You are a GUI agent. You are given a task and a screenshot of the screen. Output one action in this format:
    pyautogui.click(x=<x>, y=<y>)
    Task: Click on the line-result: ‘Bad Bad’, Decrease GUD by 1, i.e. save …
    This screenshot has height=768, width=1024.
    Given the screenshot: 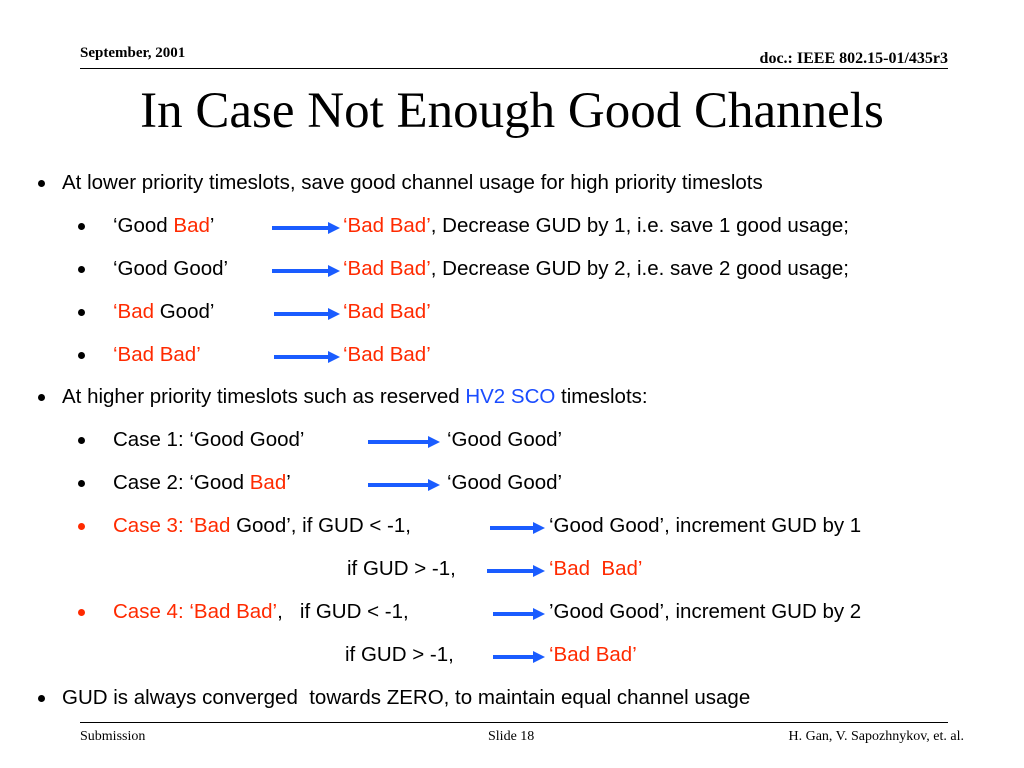 What is the action you would take?
    pyautogui.click(x=596, y=226)
    